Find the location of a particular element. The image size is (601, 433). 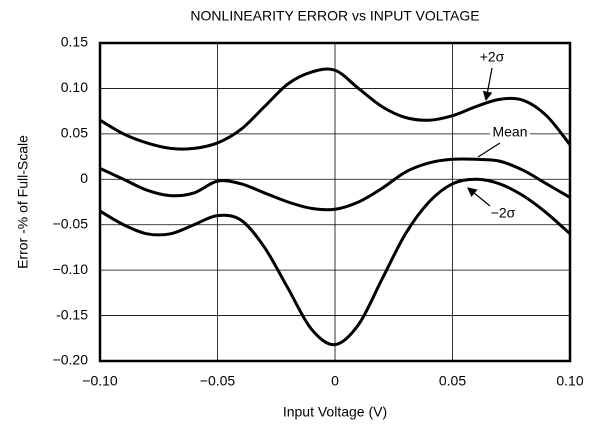

y-tick-label: -0.15 is located at coordinates (72, 314).